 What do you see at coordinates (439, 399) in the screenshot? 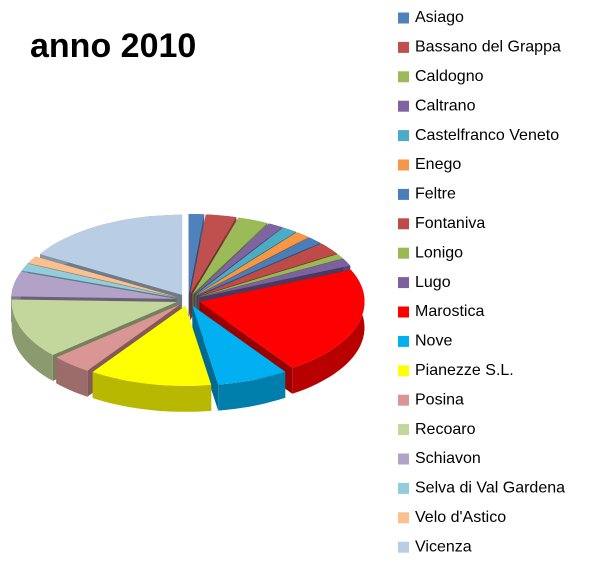
I see `legend-label: Posina` at bounding box center [439, 399].